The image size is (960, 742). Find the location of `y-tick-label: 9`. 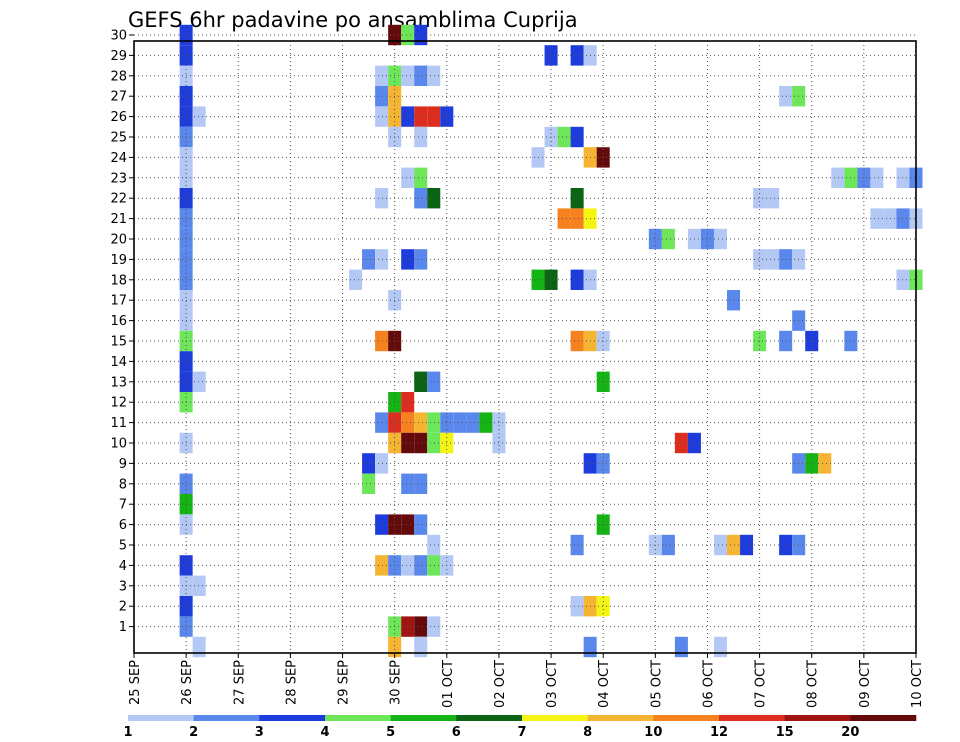

y-tick-label: 9 is located at coordinates (123, 464).